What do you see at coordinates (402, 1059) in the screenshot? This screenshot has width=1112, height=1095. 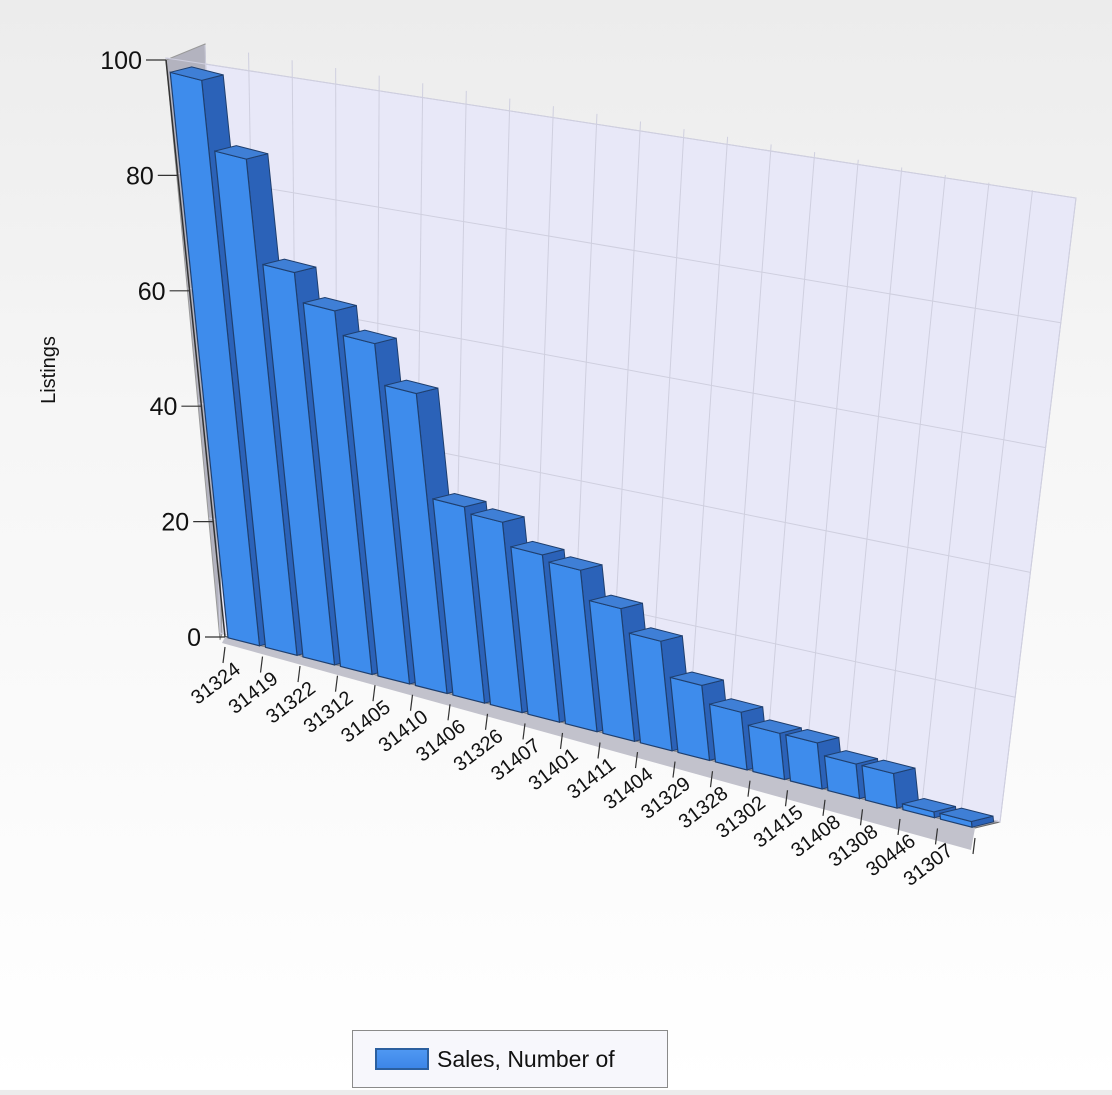 I see `legend-swatch` at bounding box center [402, 1059].